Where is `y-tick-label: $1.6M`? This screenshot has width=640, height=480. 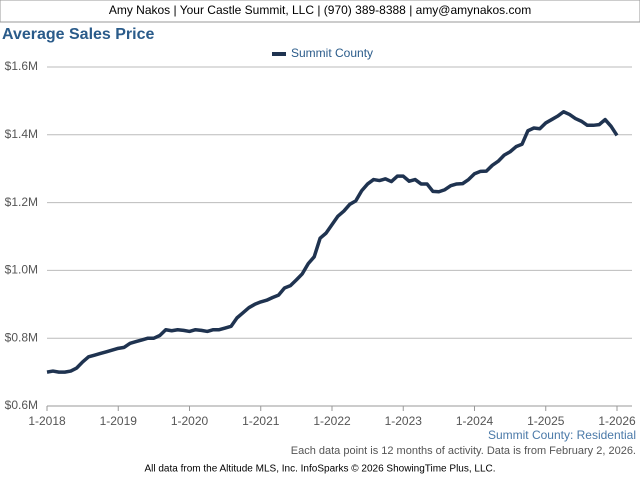 y-tick-label: $1.6M is located at coordinates (21, 66).